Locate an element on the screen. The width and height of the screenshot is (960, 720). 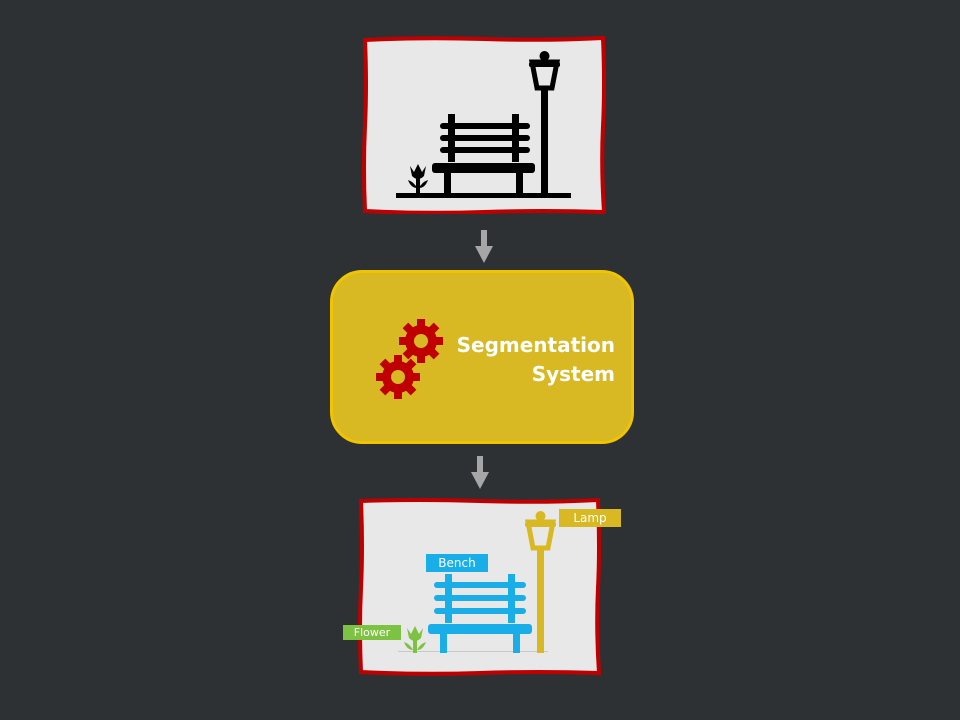
input-image-frame is located at coordinates (484, 125).